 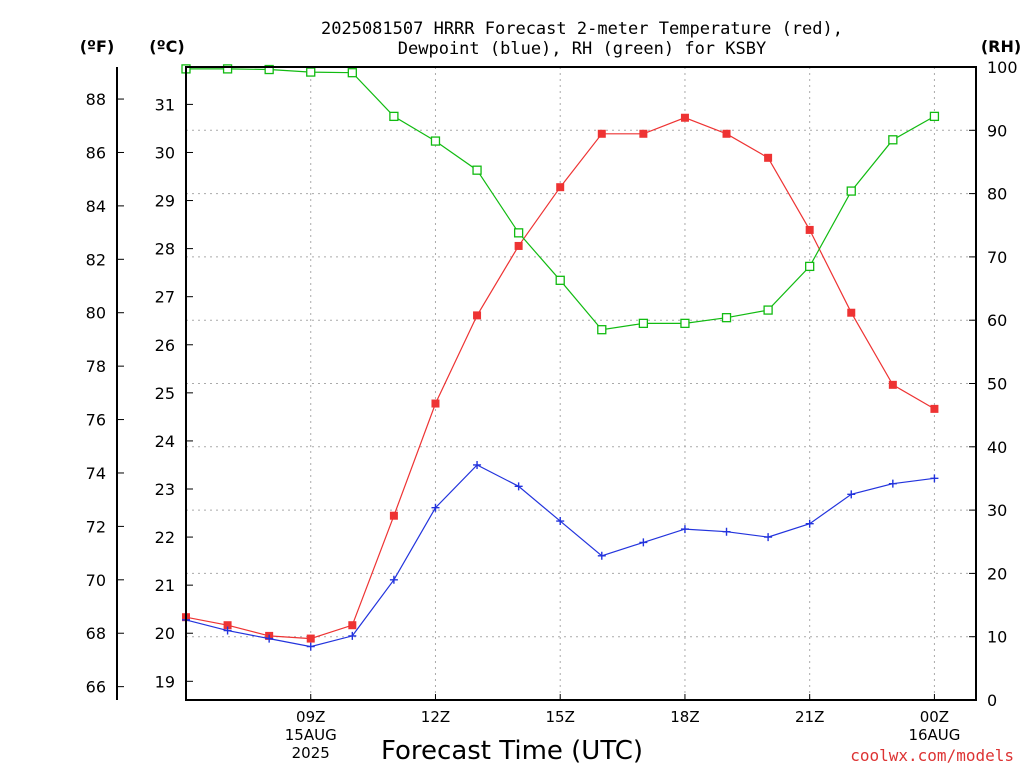 What do you see at coordinates (997, 320) in the screenshot?
I see `rh-tick-label: 60` at bounding box center [997, 320].